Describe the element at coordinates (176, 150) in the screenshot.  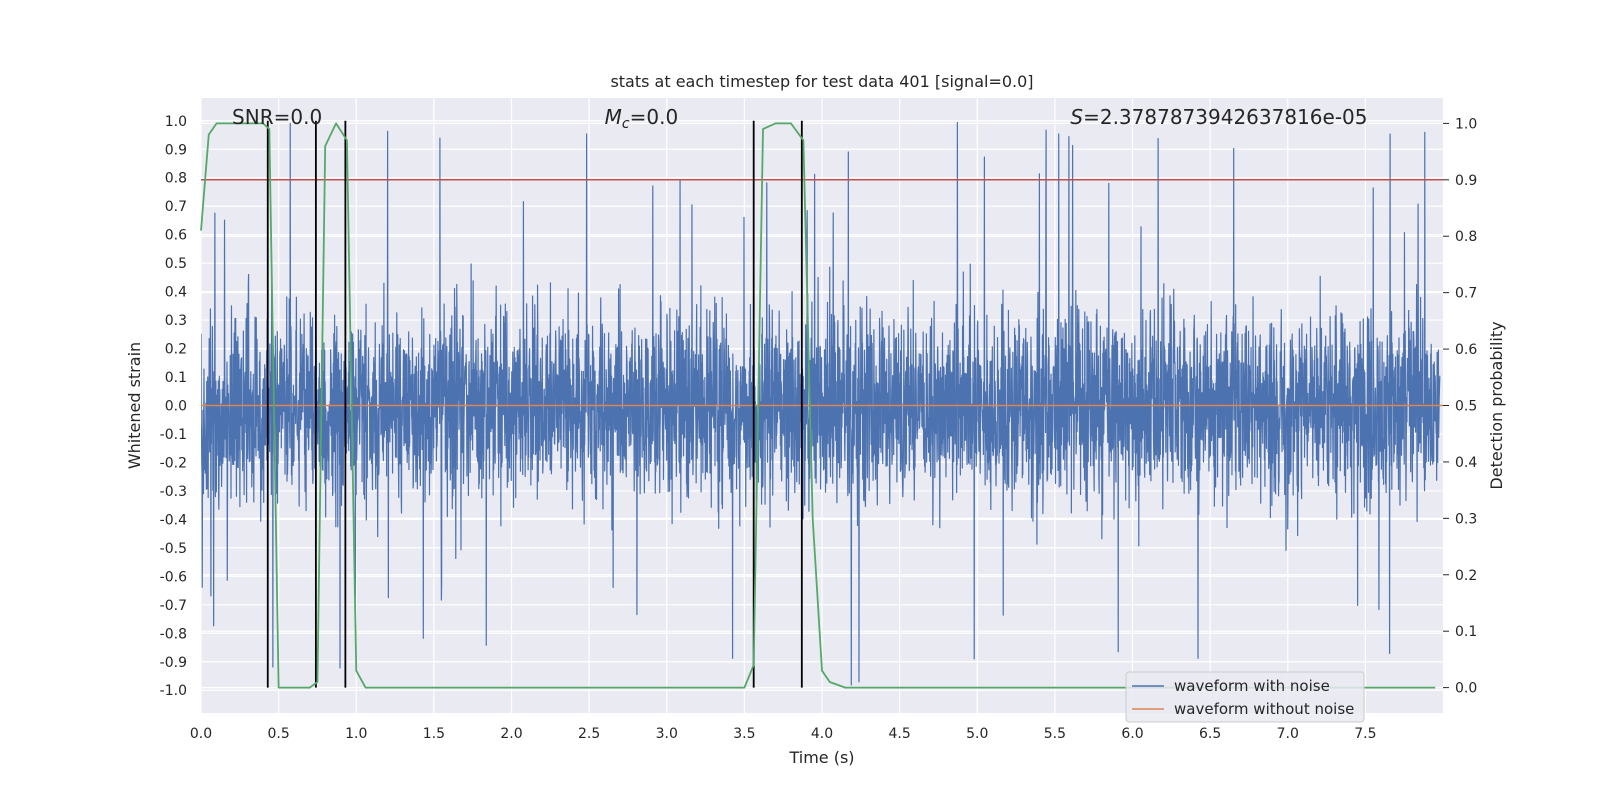
I see `y-tick-label: 0.9` at that location.